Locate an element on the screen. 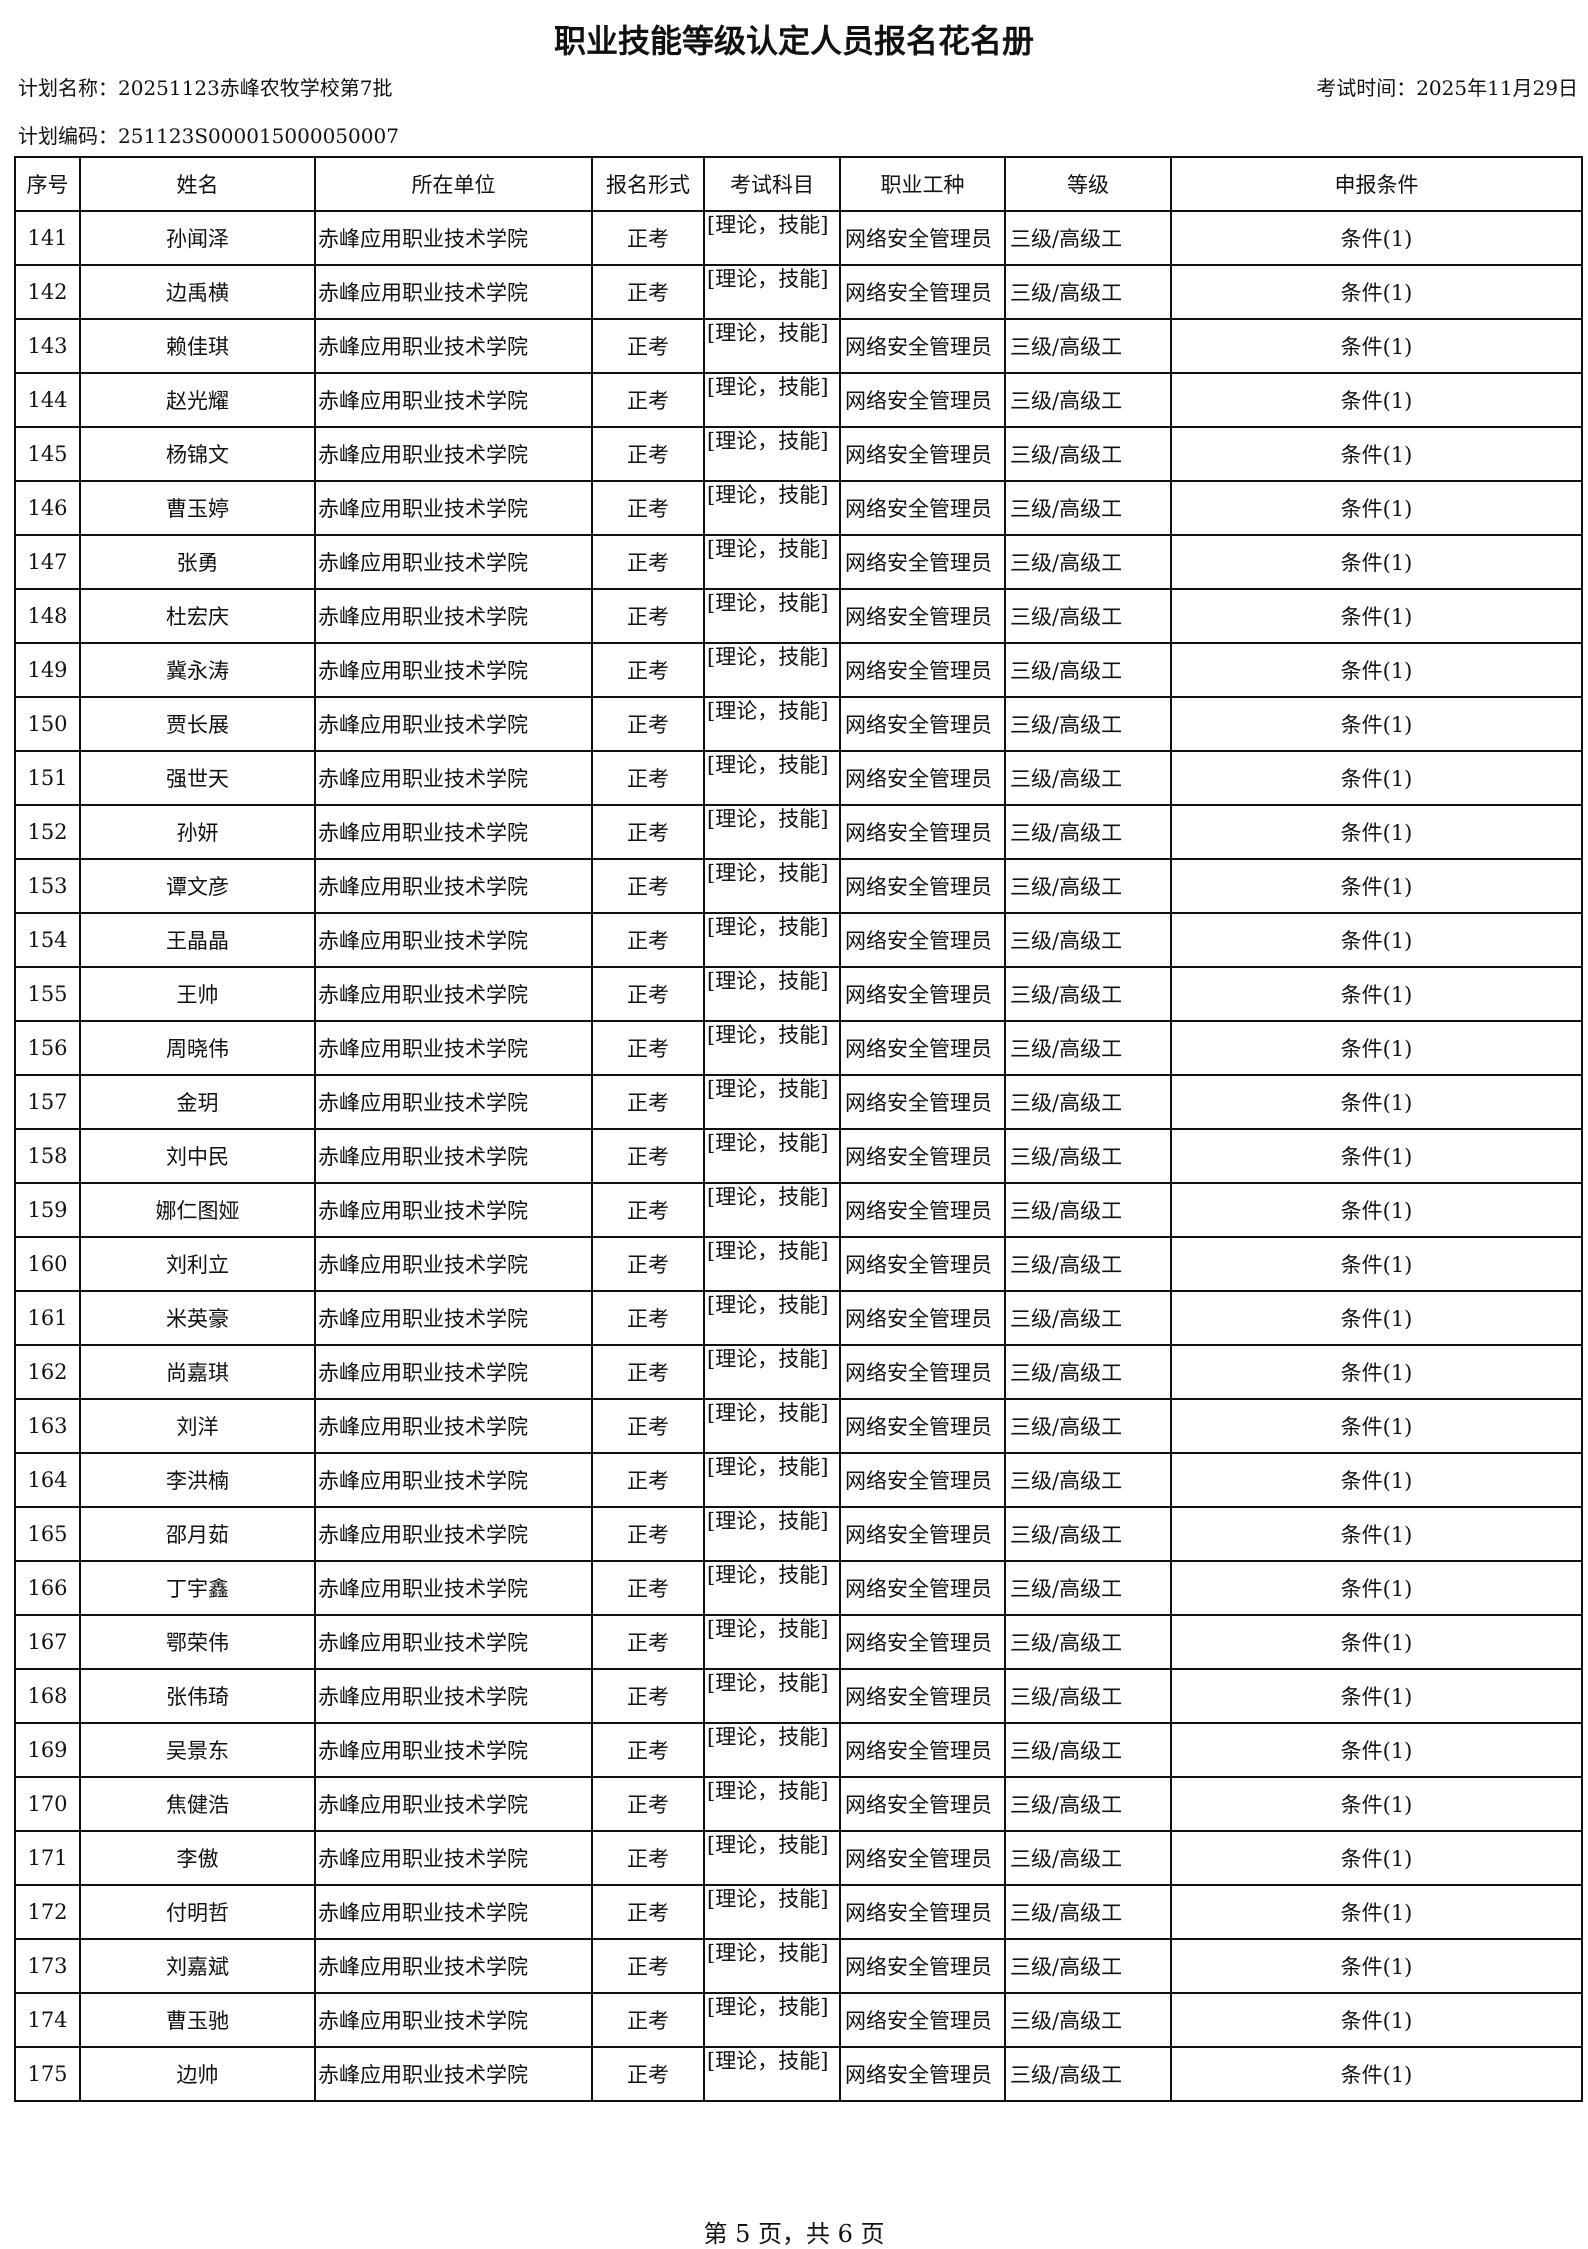  table-cell: 孙妍 is located at coordinates (197, 832).